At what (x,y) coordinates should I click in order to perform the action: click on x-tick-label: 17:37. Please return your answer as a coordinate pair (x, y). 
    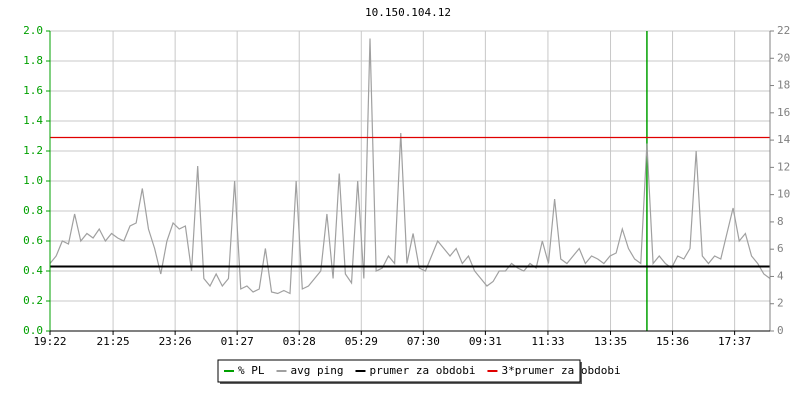
    Looking at the image, I should click on (734, 341).